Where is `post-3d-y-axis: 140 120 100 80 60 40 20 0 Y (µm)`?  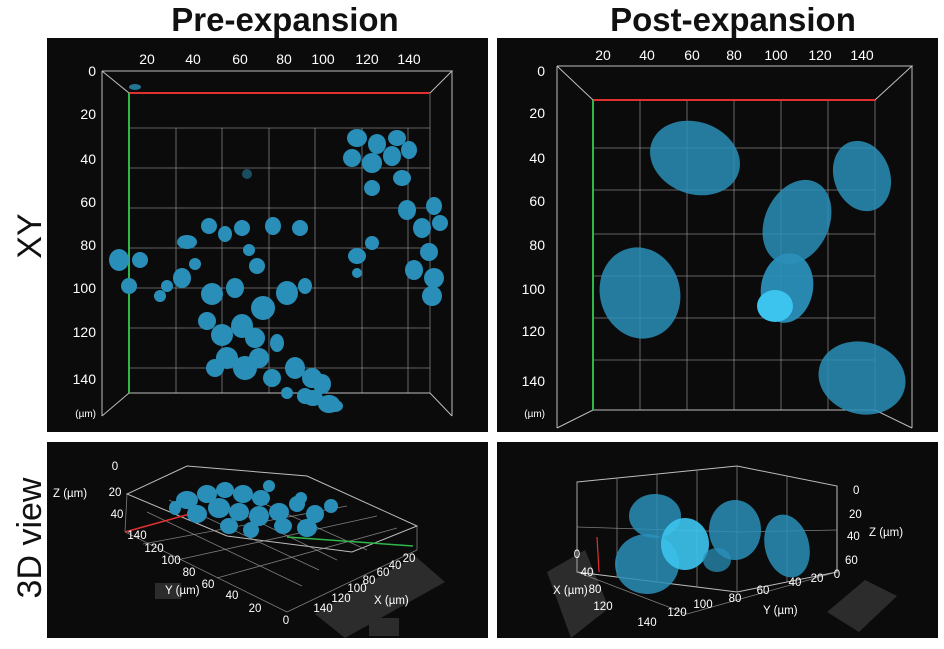 post-3d-y-axis: 140 120 100 80 60 40 20 0 Y (µm) is located at coordinates (738, 599).